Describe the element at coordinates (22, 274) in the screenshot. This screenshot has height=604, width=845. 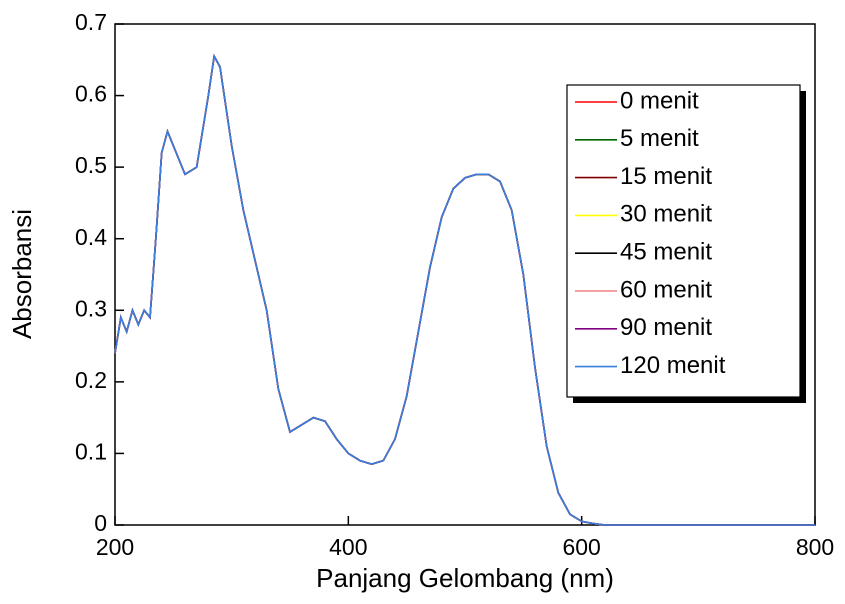
I see `y-axis-label: Absorbansi` at that location.